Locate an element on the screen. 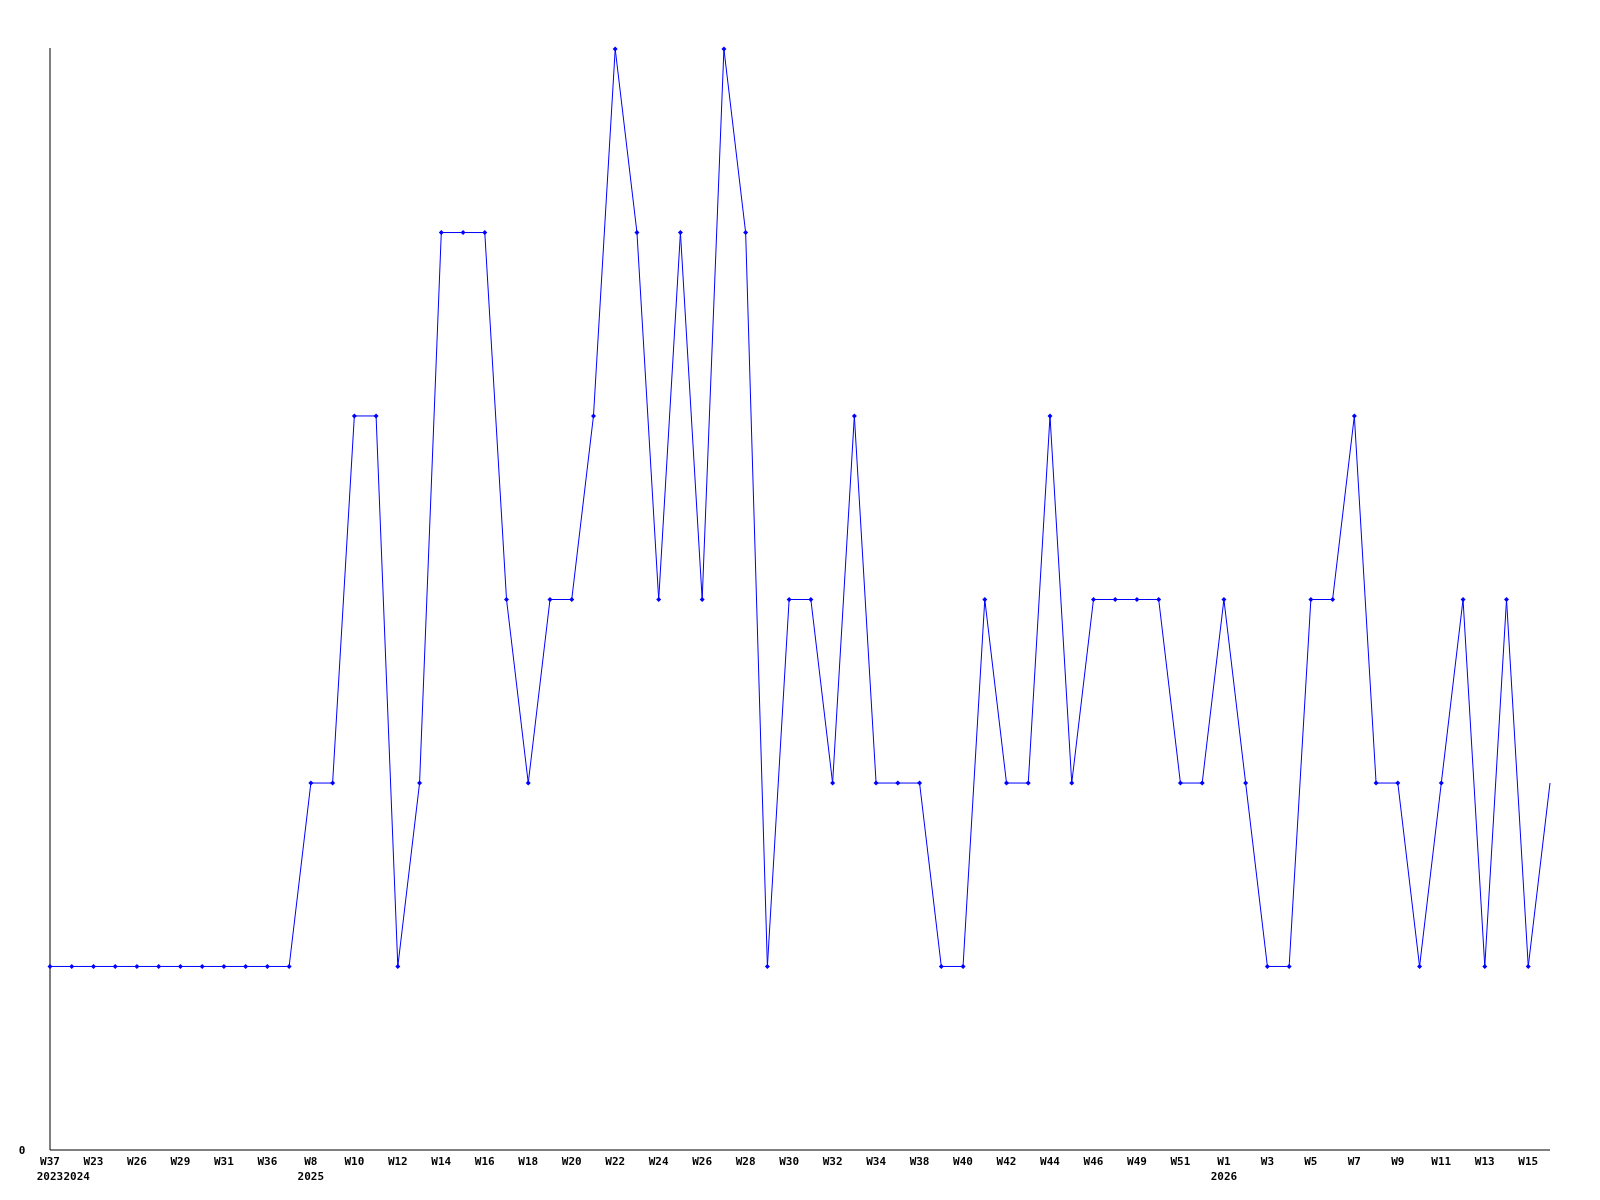 This screenshot has width=1600, height=1200. x-tick-label: W16 is located at coordinates (485, 1161).